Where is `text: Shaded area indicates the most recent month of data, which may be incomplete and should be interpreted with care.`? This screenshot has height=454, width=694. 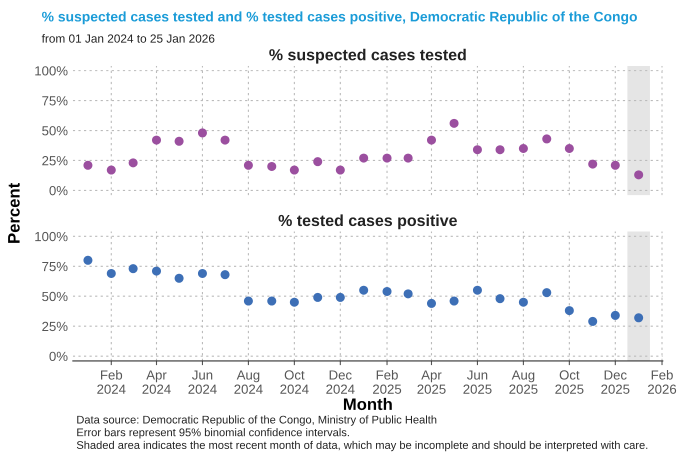
text: Shaded area indicates the most recent month of data, which may be incomplete and should be interpreted with care. is located at coordinates (362, 446).